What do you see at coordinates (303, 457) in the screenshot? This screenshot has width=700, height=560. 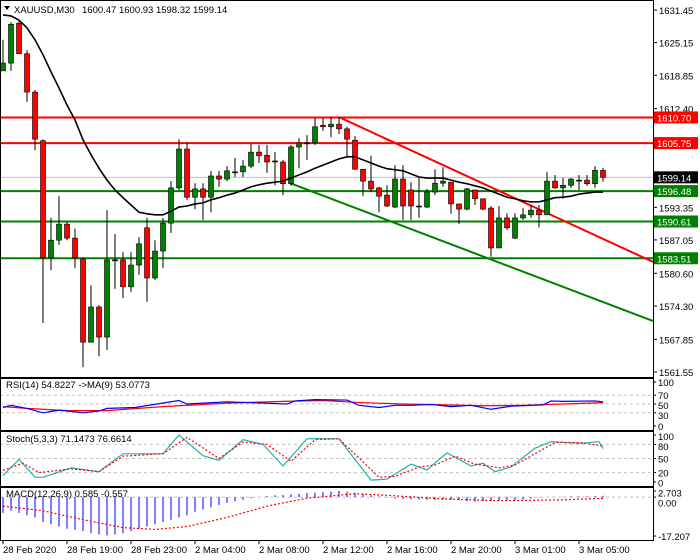 I see `stoch-signal-line` at bounding box center [303, 457].